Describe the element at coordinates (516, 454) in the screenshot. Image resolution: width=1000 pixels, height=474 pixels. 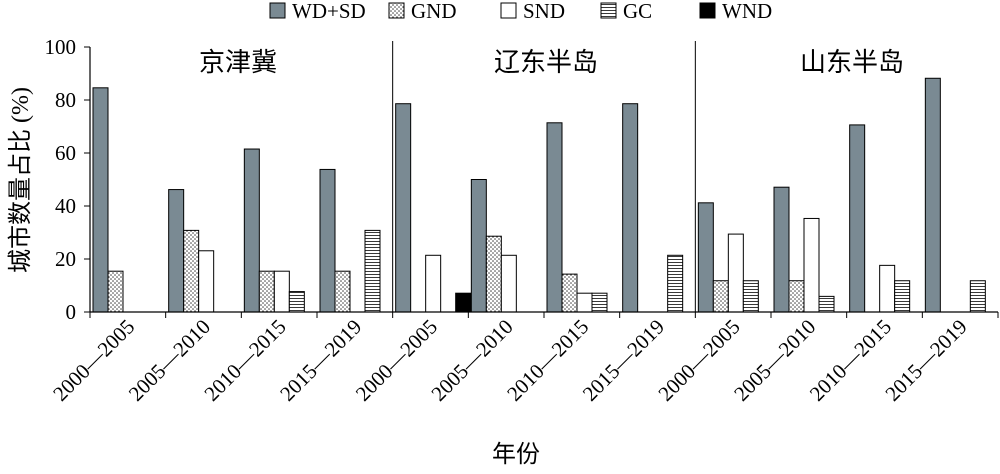
I see `x-axis-title: 年份` at that location.